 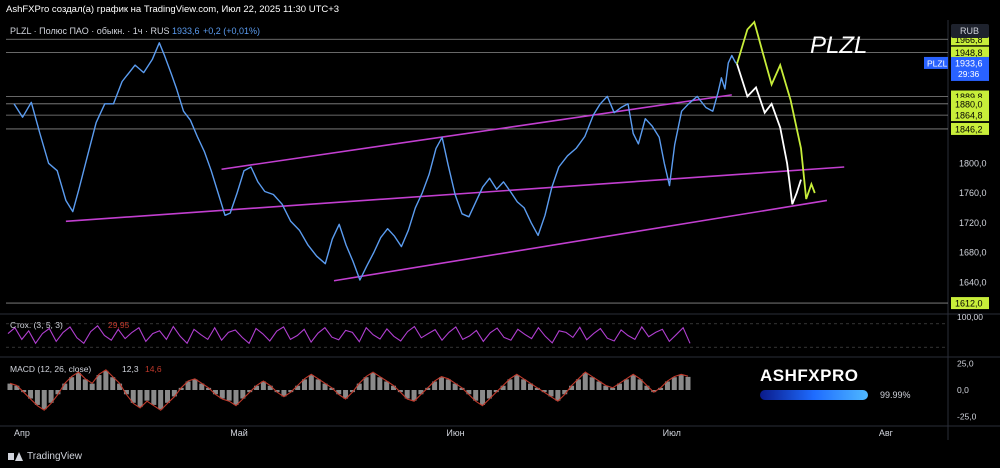 What do you see at coordinates (886, 433) in the screenshot?
I see `x-tick-label: Авг` at bounding box center [886, 433].